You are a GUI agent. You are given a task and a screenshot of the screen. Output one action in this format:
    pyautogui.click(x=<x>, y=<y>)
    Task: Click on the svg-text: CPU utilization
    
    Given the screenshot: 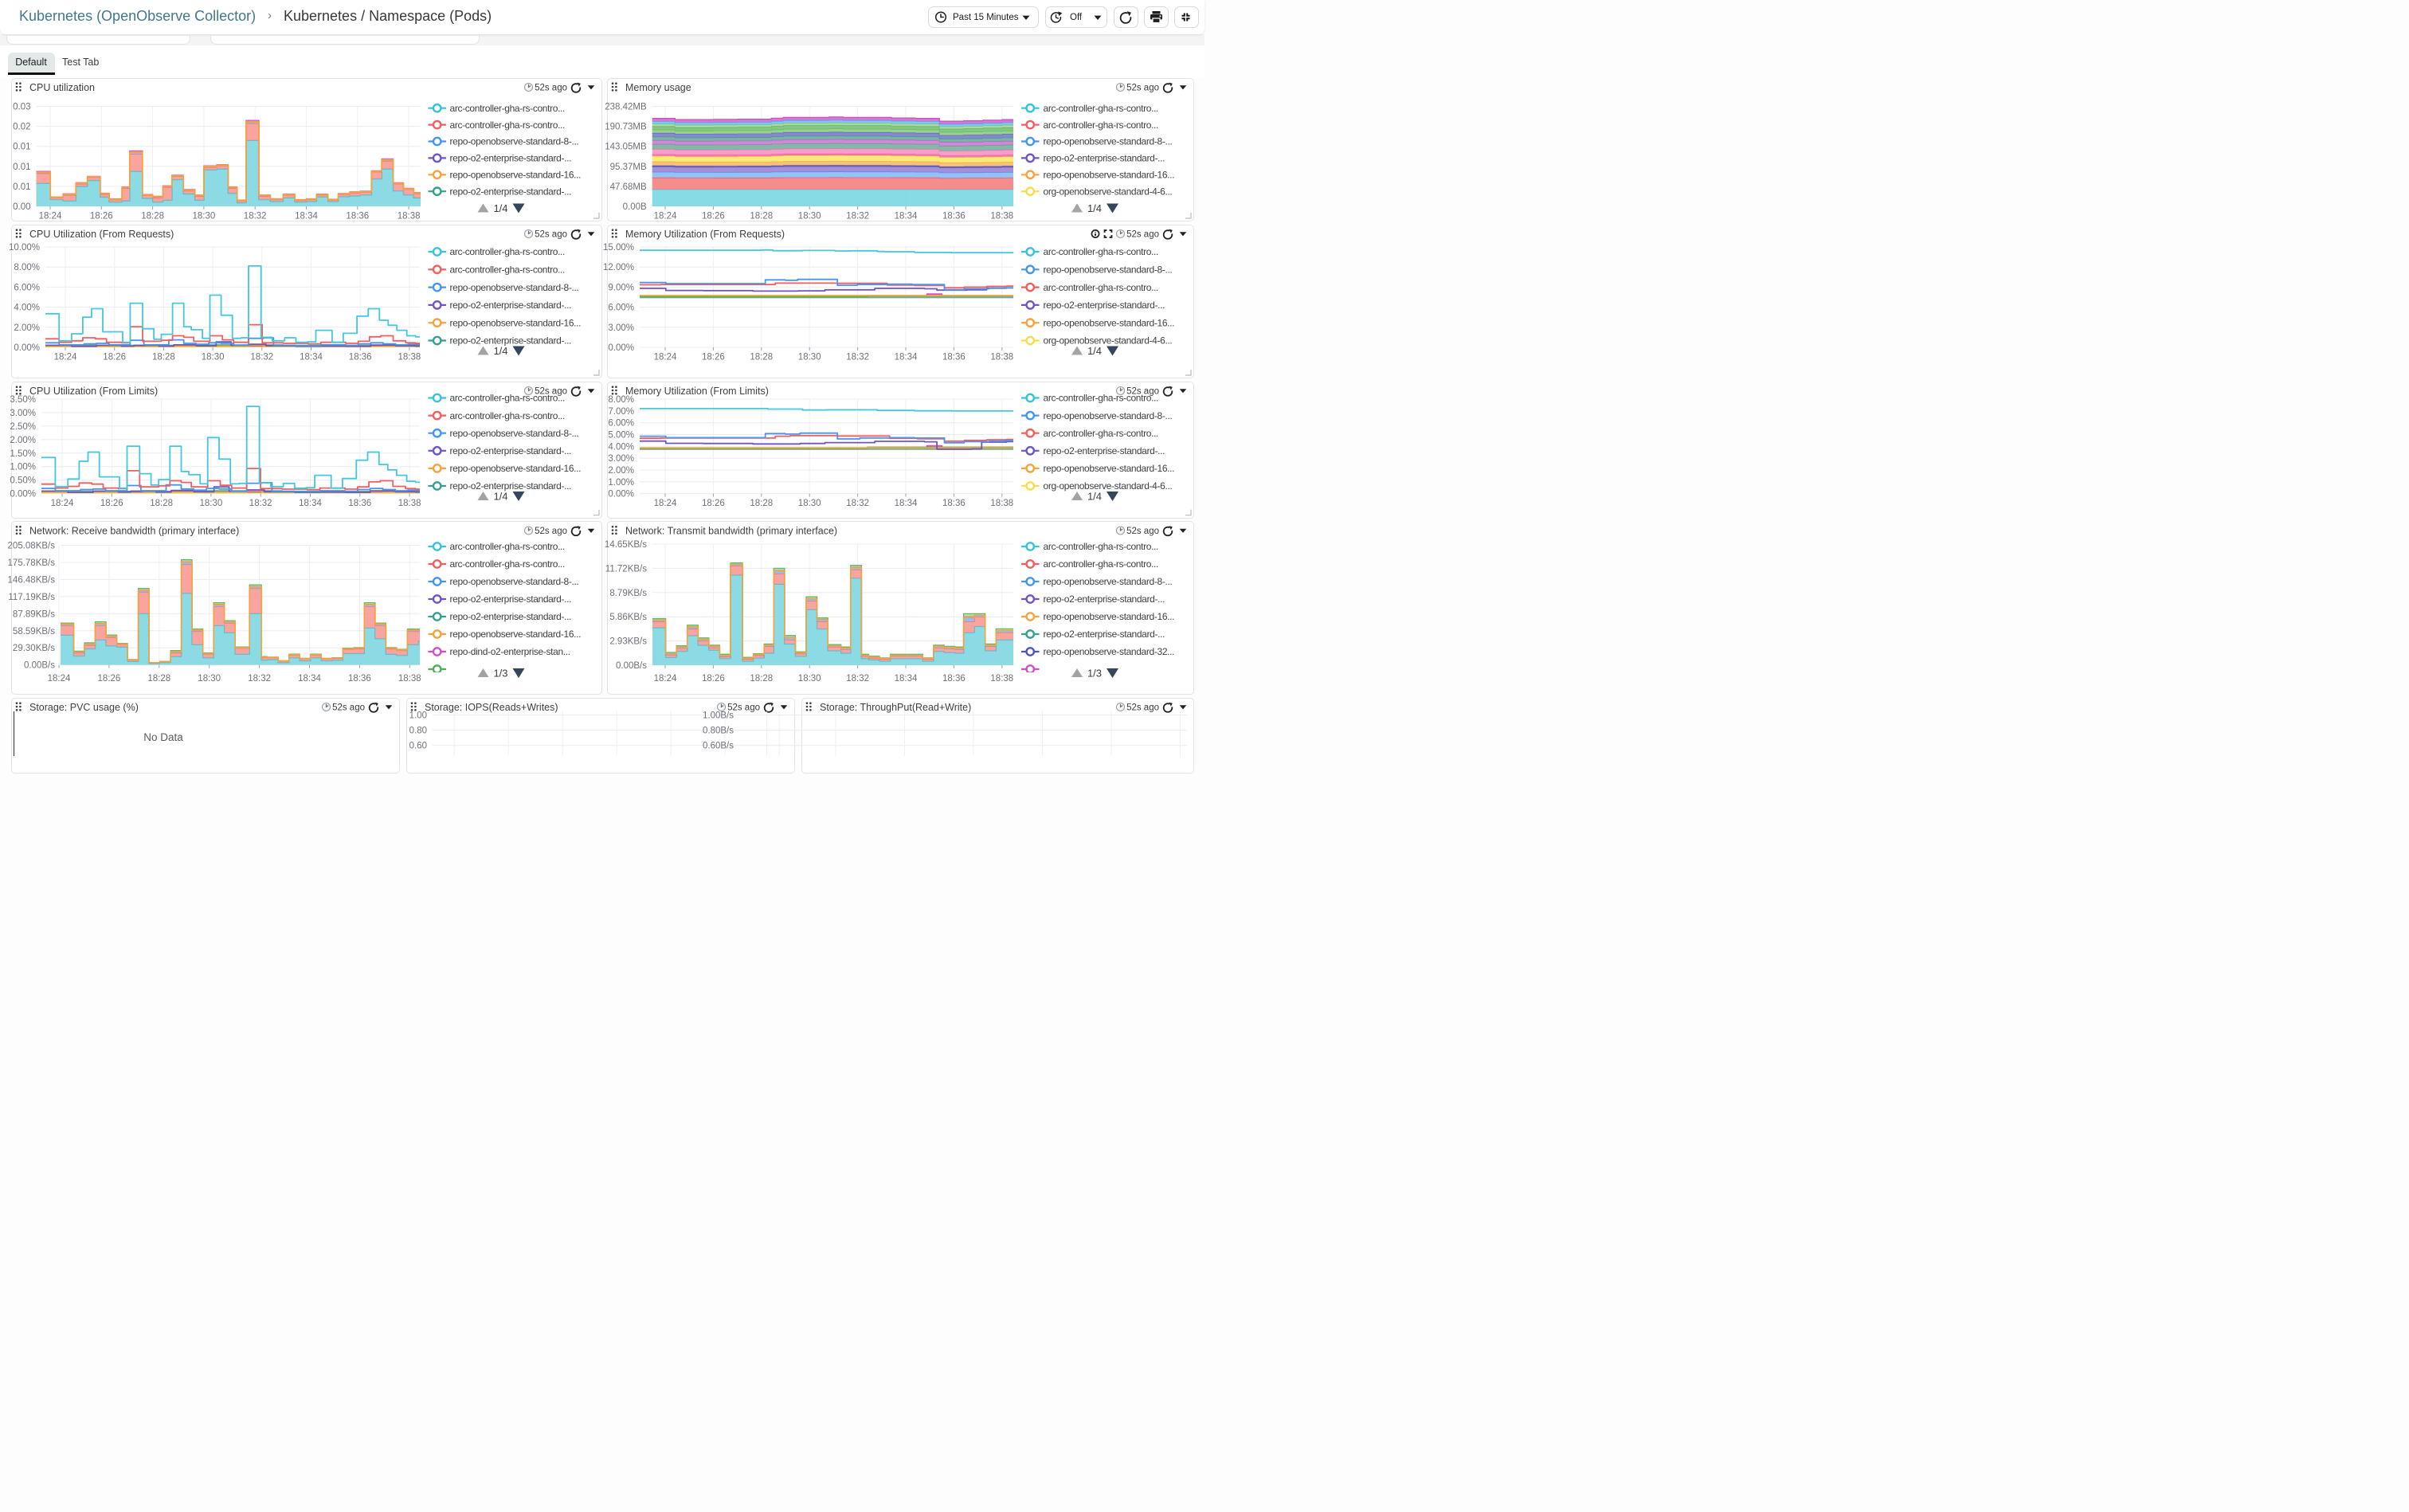 What is the action you would take?
    pyautogui.click(x=62, y=87)
    